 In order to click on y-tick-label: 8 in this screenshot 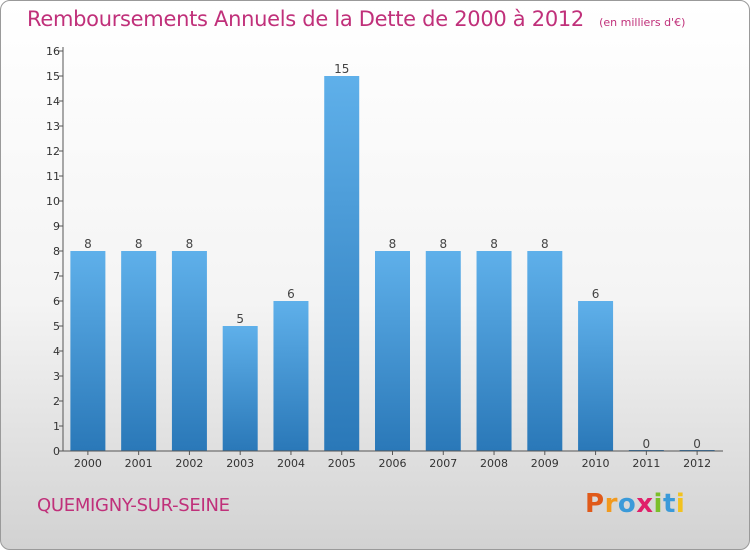, I will do `click(56, 251)`.